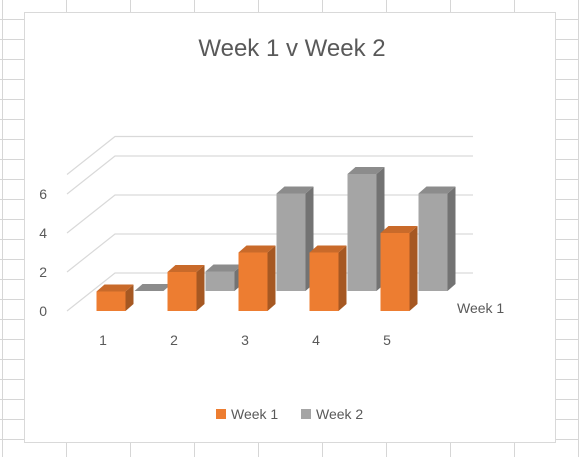  Describe the element at coordinates (289, 414) in the screenshot. I see `legend: Week 1 Week 2` at that location.